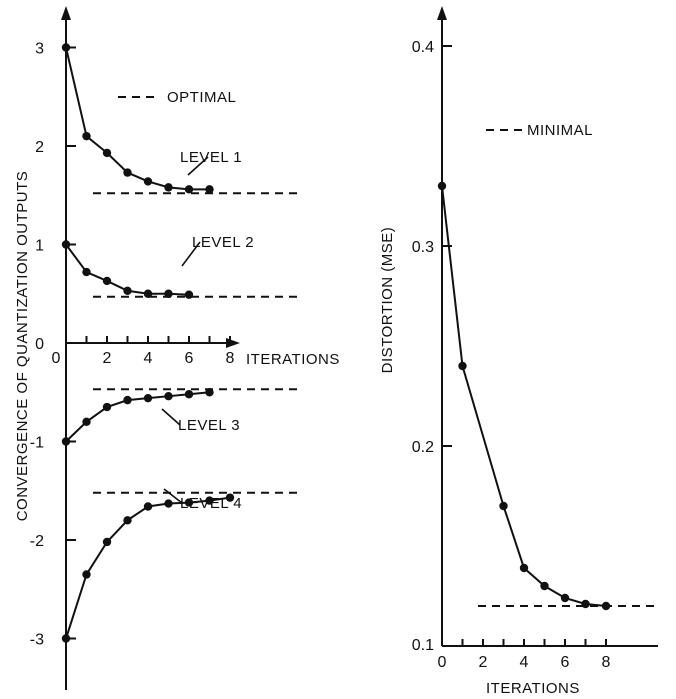 Image resolution: width=676 pixels, height=699 pixels. Describe the element at coordinates (211, 503) in the screenshot. I see `series-label-level-4: LEVEL 4` at that location.